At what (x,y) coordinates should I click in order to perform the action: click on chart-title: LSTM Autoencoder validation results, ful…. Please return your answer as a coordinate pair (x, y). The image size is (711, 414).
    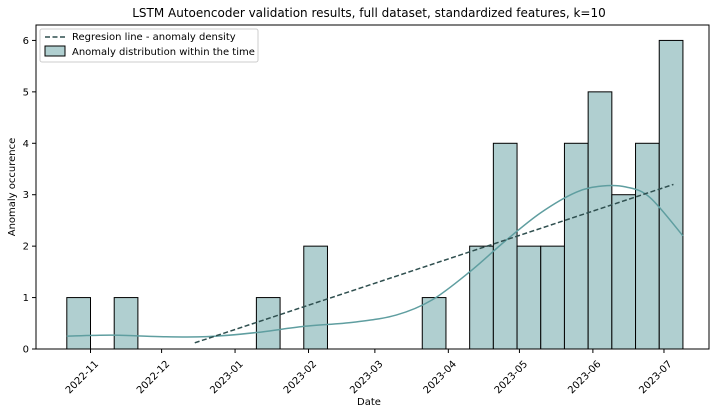
    Looking at the image, I should click on (369, 13).